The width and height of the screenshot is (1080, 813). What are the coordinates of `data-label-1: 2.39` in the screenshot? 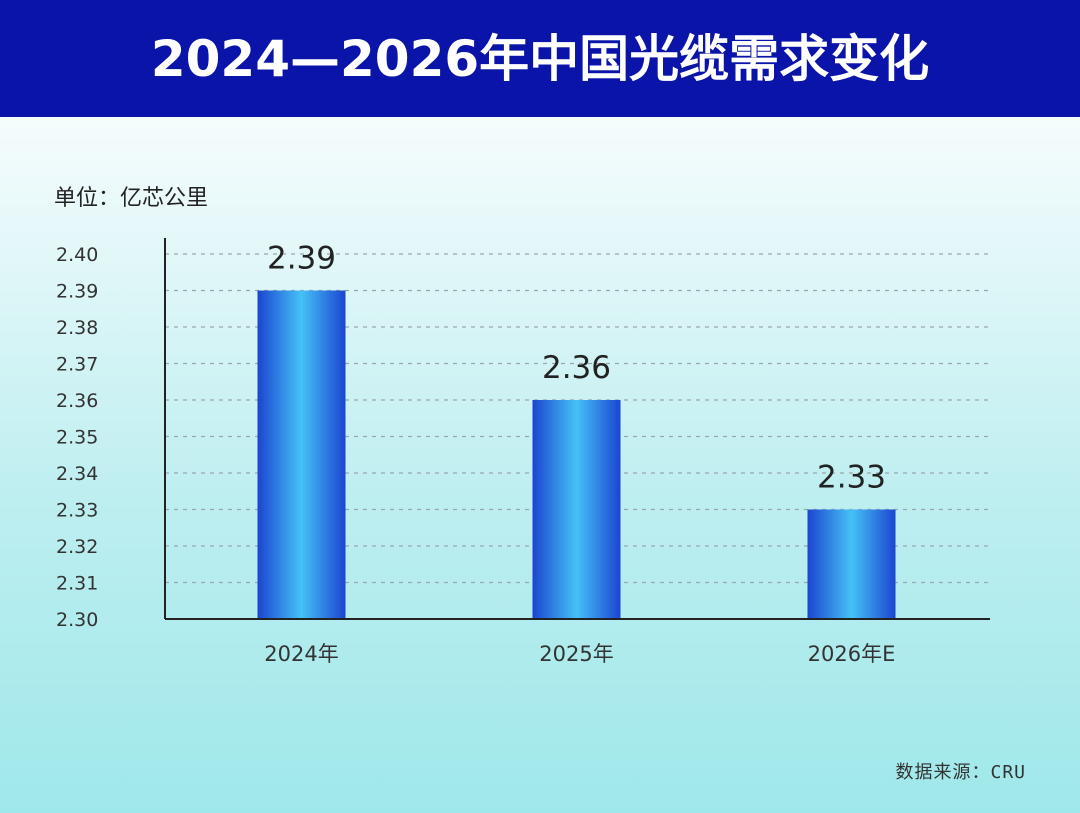 It's located at (301, 259).